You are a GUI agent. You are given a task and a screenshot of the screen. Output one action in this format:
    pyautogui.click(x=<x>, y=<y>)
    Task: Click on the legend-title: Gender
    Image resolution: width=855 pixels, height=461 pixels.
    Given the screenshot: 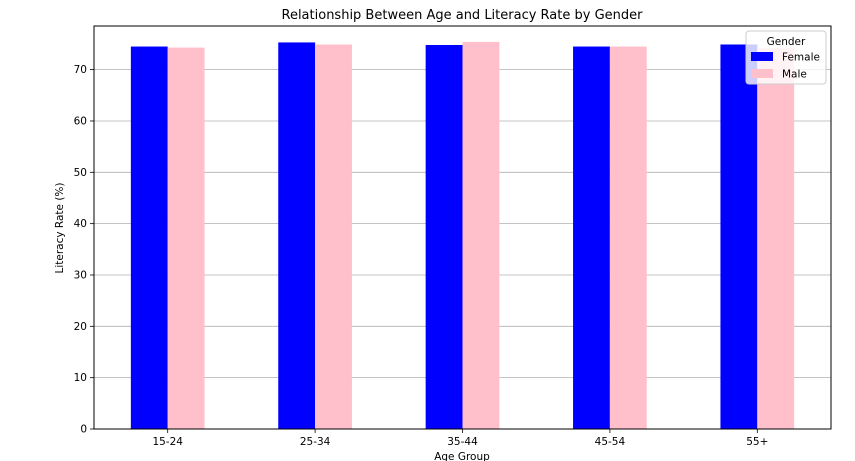 What is the action you would take?
    pyautogui.click(x=786, y=42)
    